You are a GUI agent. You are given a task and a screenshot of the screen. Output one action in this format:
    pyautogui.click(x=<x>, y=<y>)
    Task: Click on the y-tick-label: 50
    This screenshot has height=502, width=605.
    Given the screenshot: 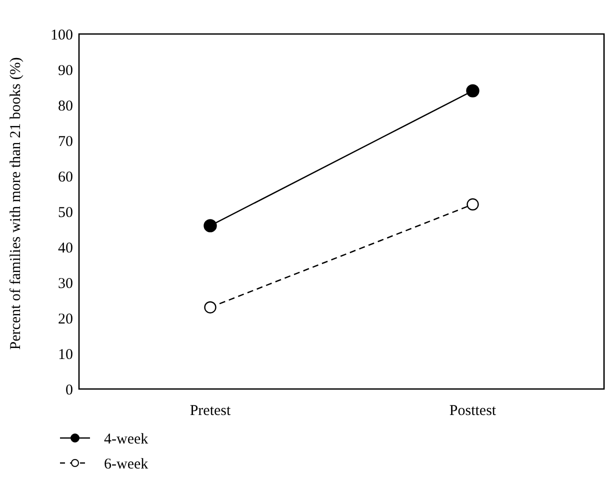 What is the action you would take?
    pyautogui.click(x=65, y=212)
    